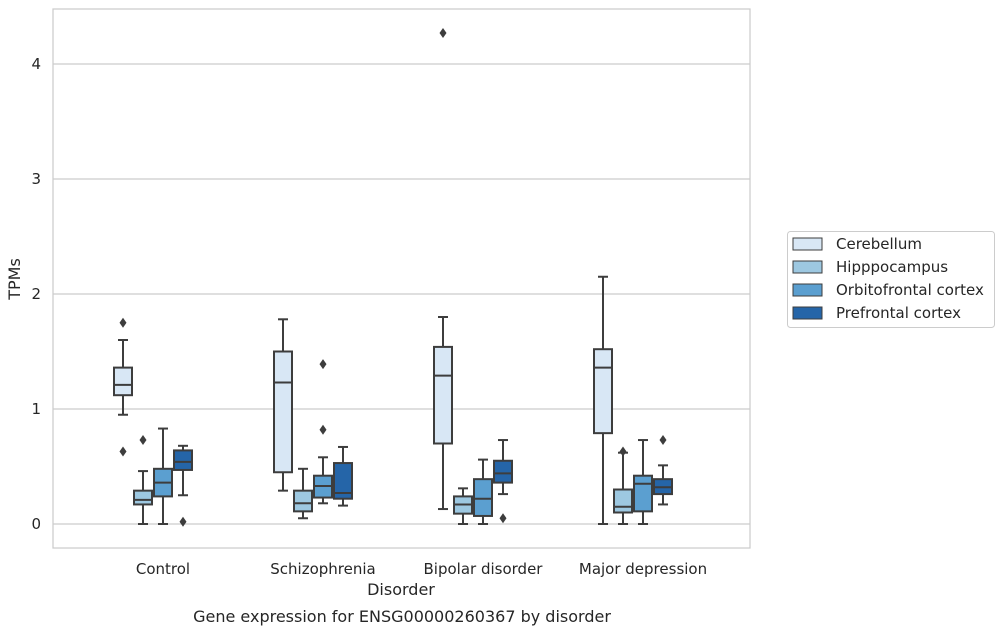 The image size is (1003, 634). I want to click on legend-item: Orbitofrontal cortex, so click(888, 290).